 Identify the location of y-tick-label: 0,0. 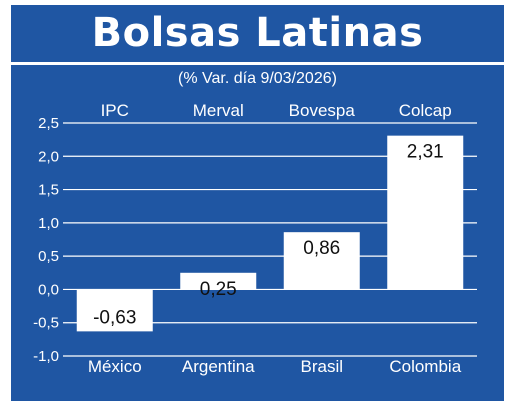
(48, 289).